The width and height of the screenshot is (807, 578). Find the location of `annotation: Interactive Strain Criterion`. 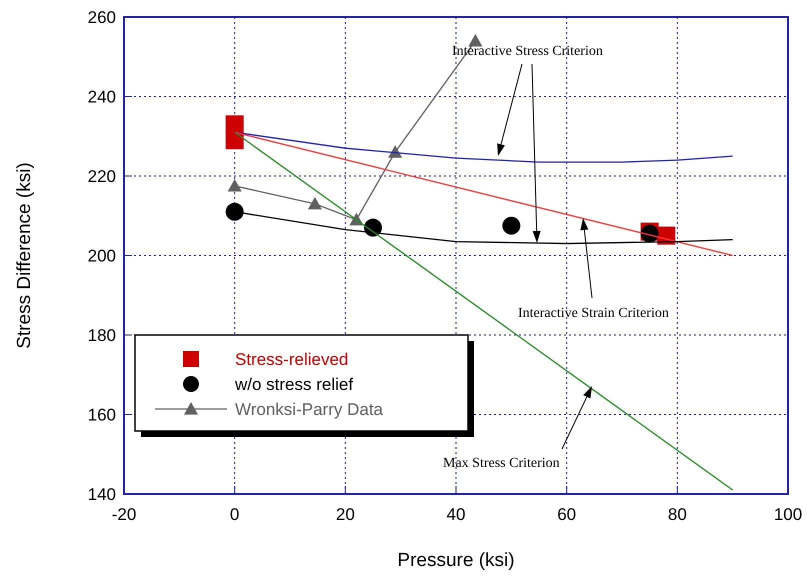

annotation: Interactive Strain Criterion is located at coordinates (593, 313).